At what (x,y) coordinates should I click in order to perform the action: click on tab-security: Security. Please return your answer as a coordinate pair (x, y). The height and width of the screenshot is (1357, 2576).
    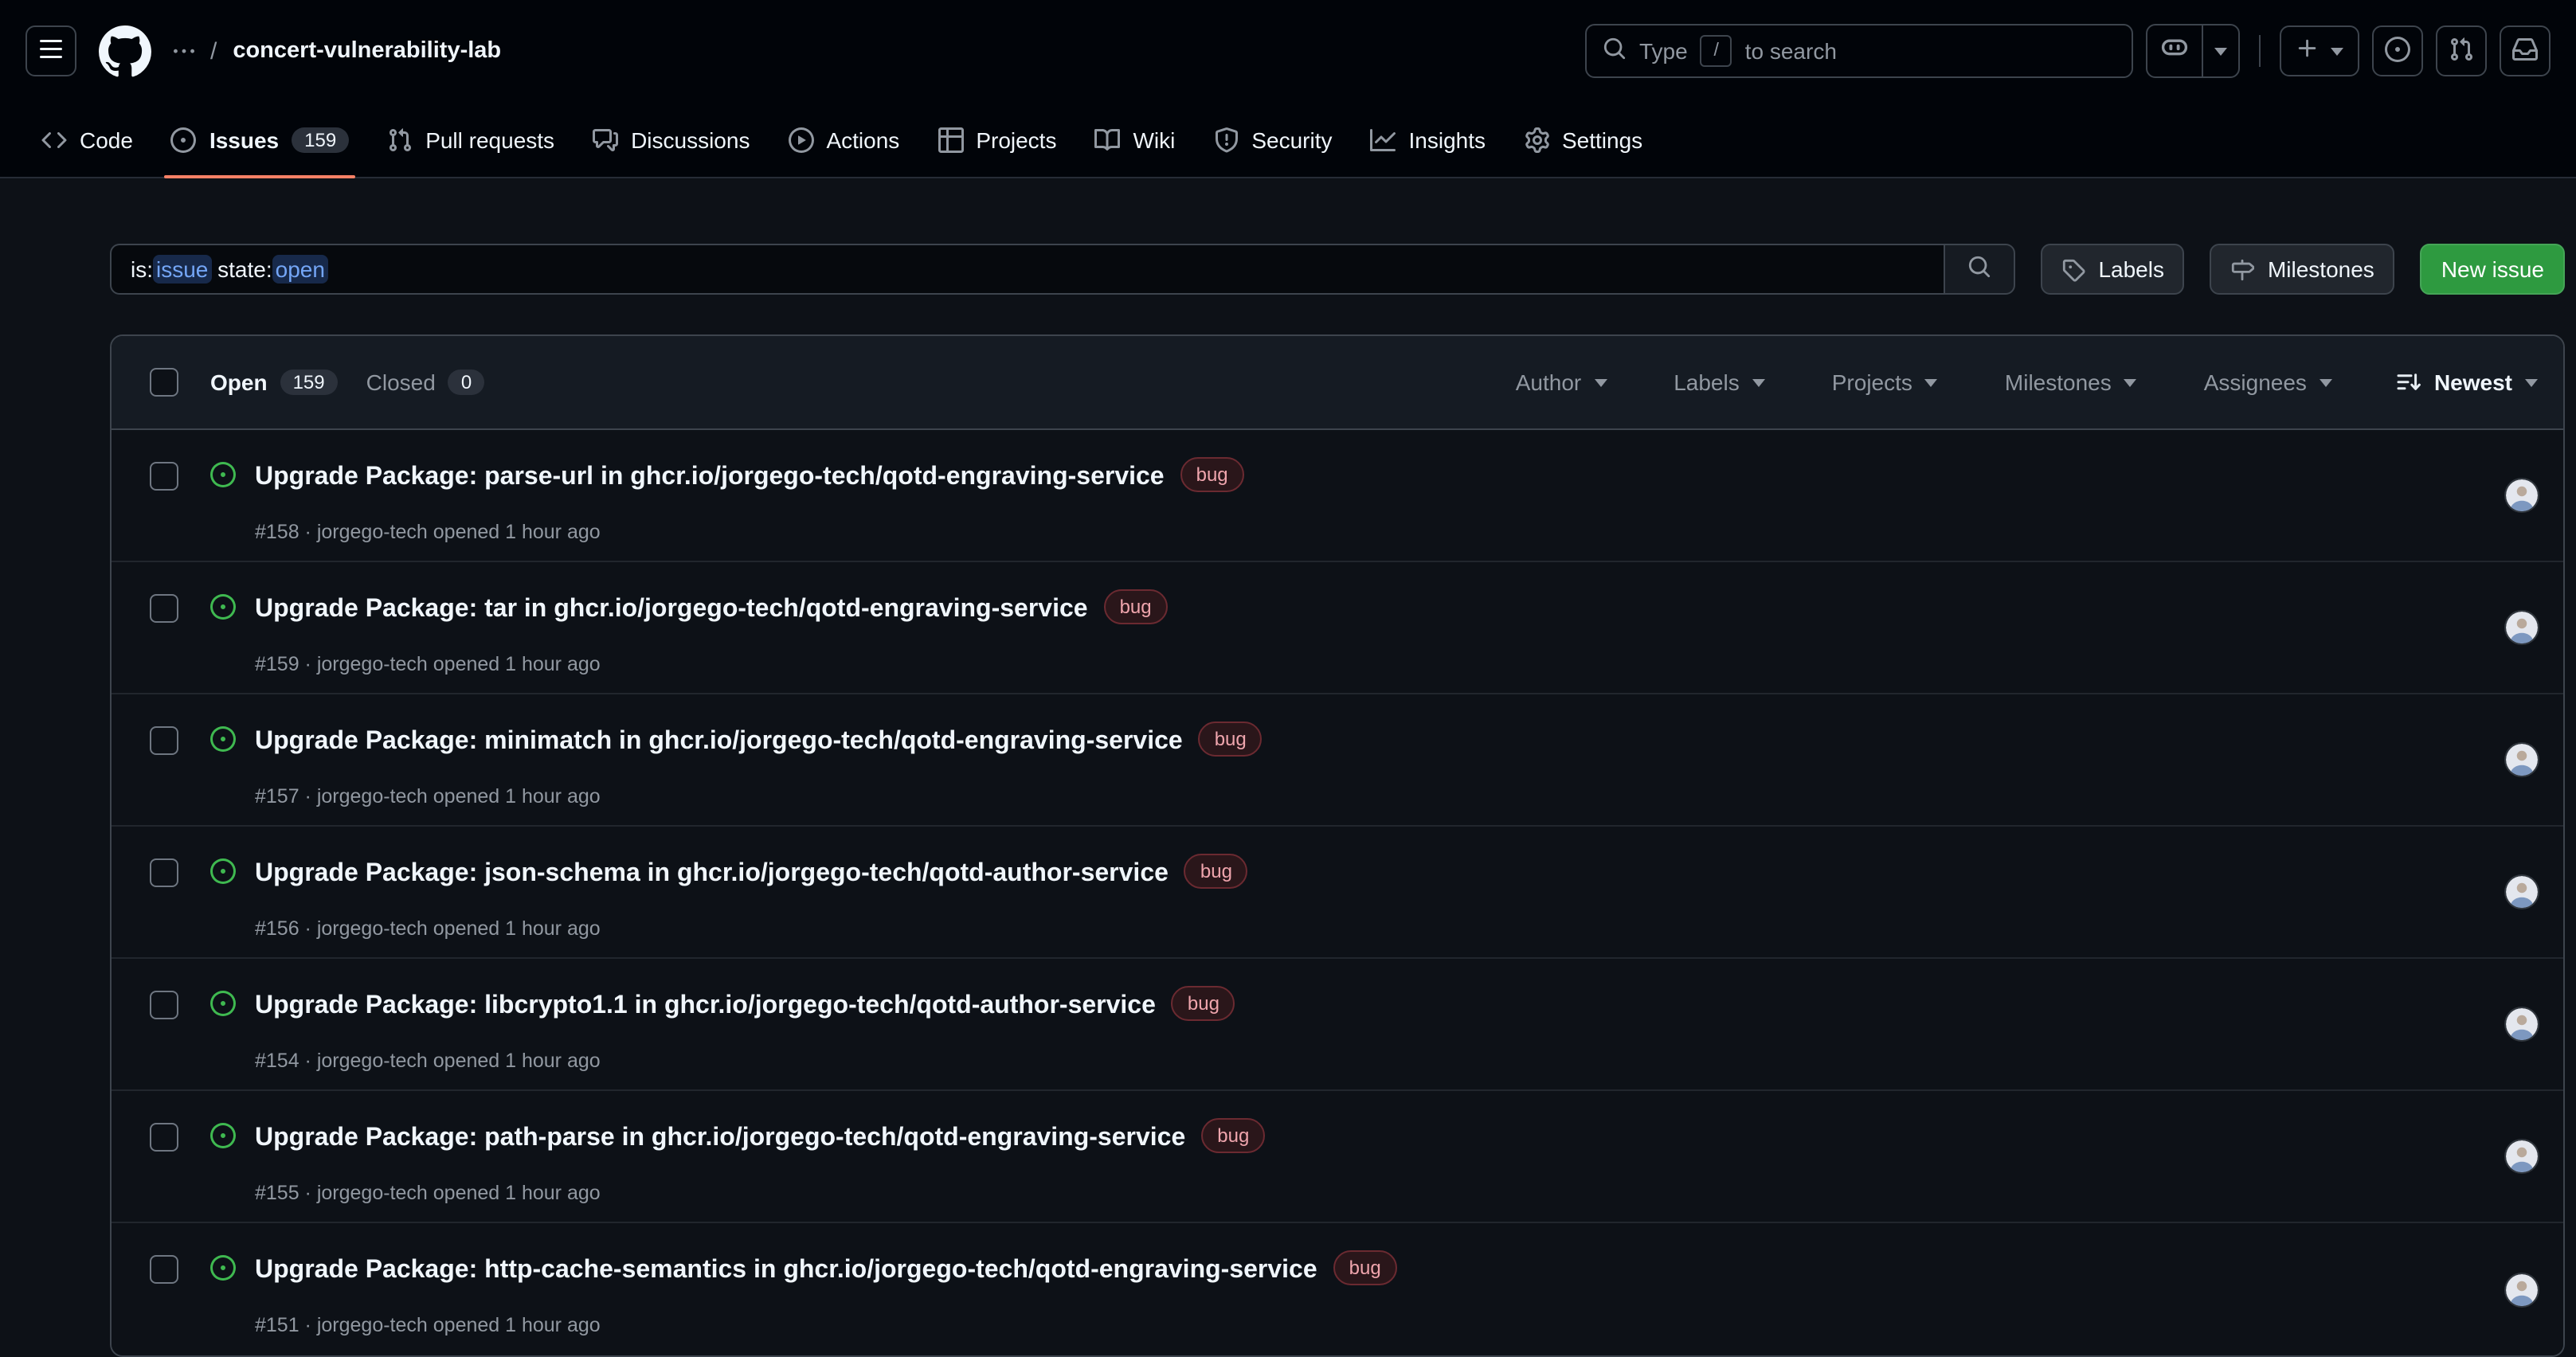
    Looking at the image, I should click on (1272, 140).